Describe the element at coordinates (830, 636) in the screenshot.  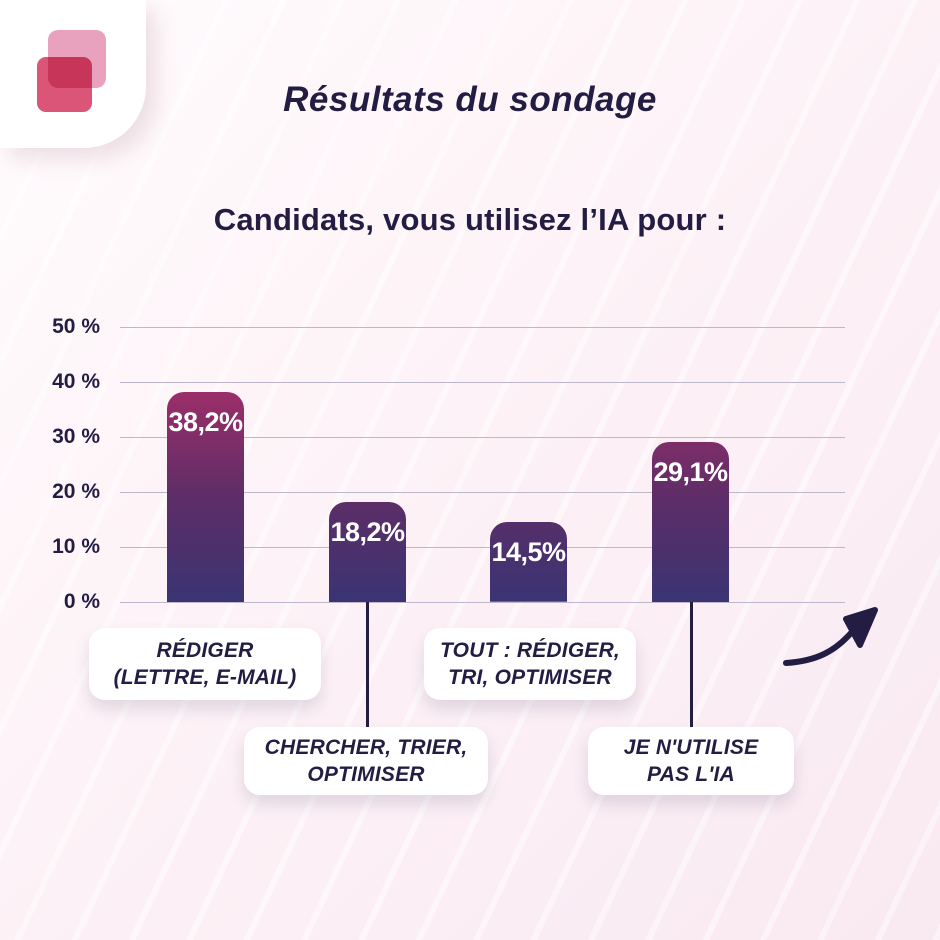
I see `arrow-up-right-icon` at that location.